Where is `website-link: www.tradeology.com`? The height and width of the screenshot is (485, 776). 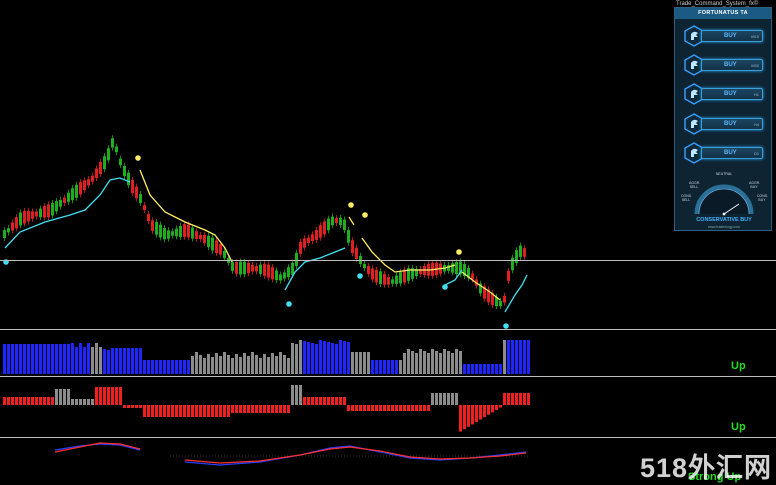
website-link: www.tradeology.com is located at coordinates (724, 227).